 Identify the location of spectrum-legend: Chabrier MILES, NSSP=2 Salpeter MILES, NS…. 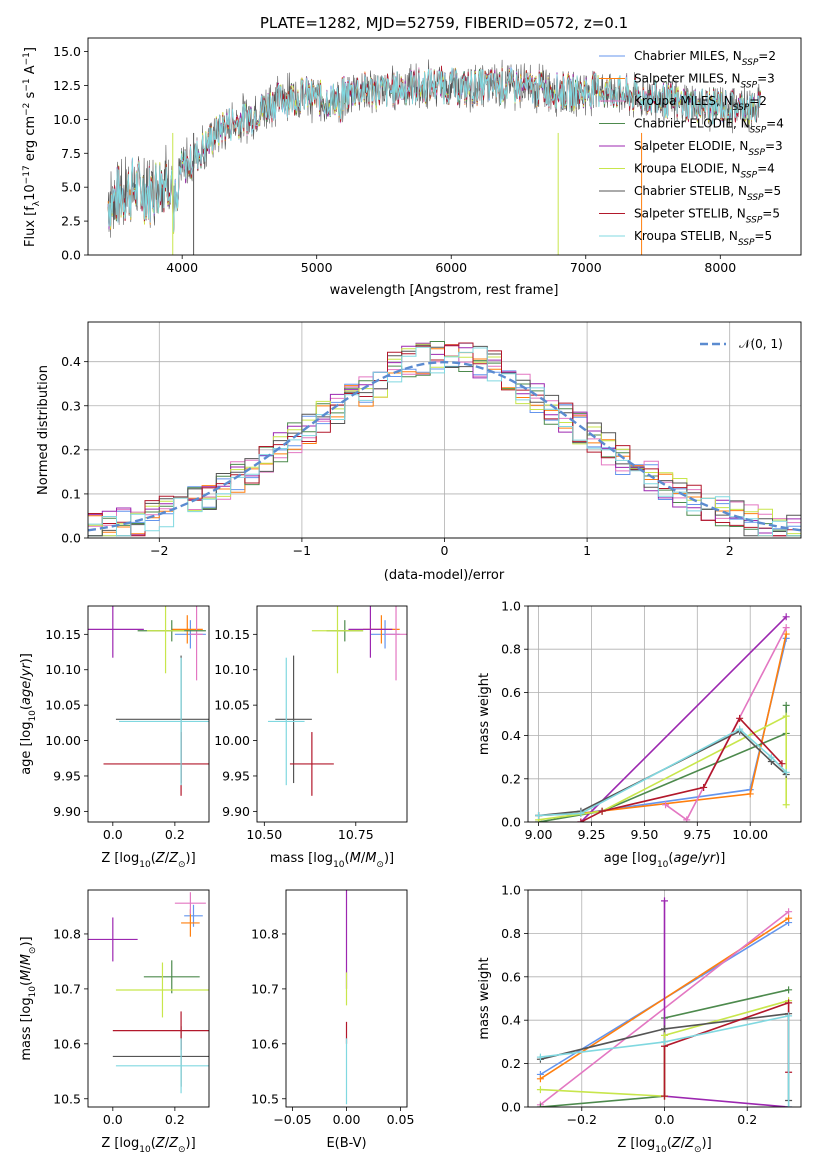
(691, 148).